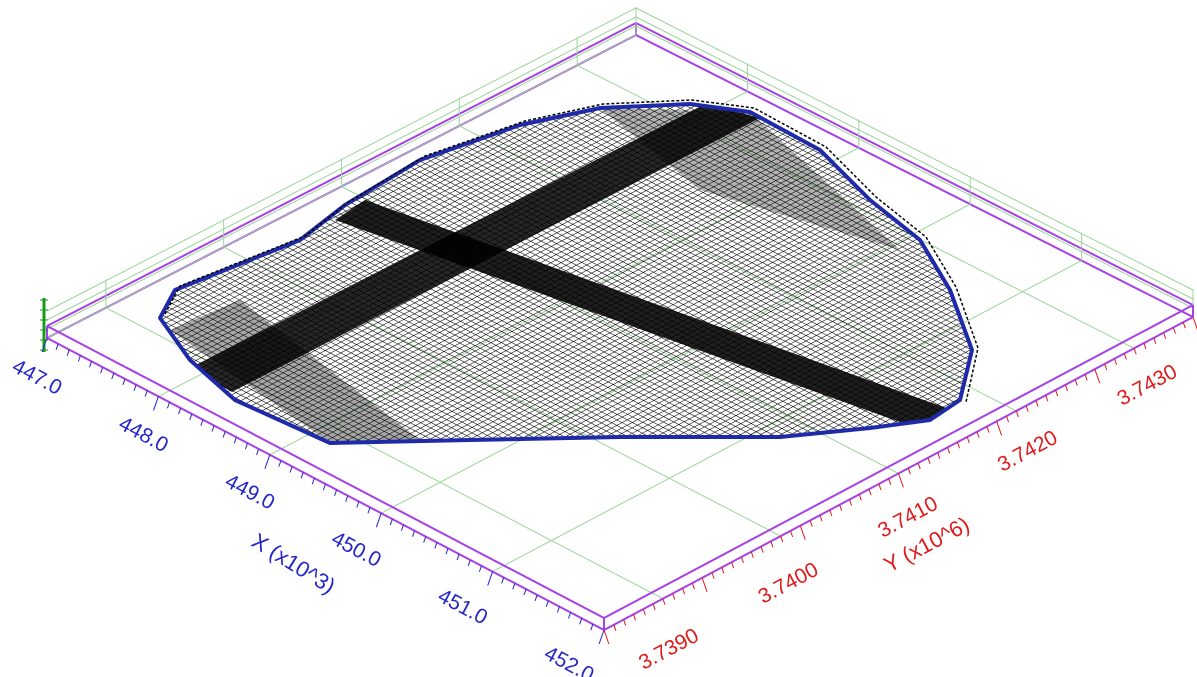 The image size is (1197, 677). What do you see at coordinates (568, 659) in the screenshot?
I see `x-tick-label: 452.0` at bounding box center [568, 659].